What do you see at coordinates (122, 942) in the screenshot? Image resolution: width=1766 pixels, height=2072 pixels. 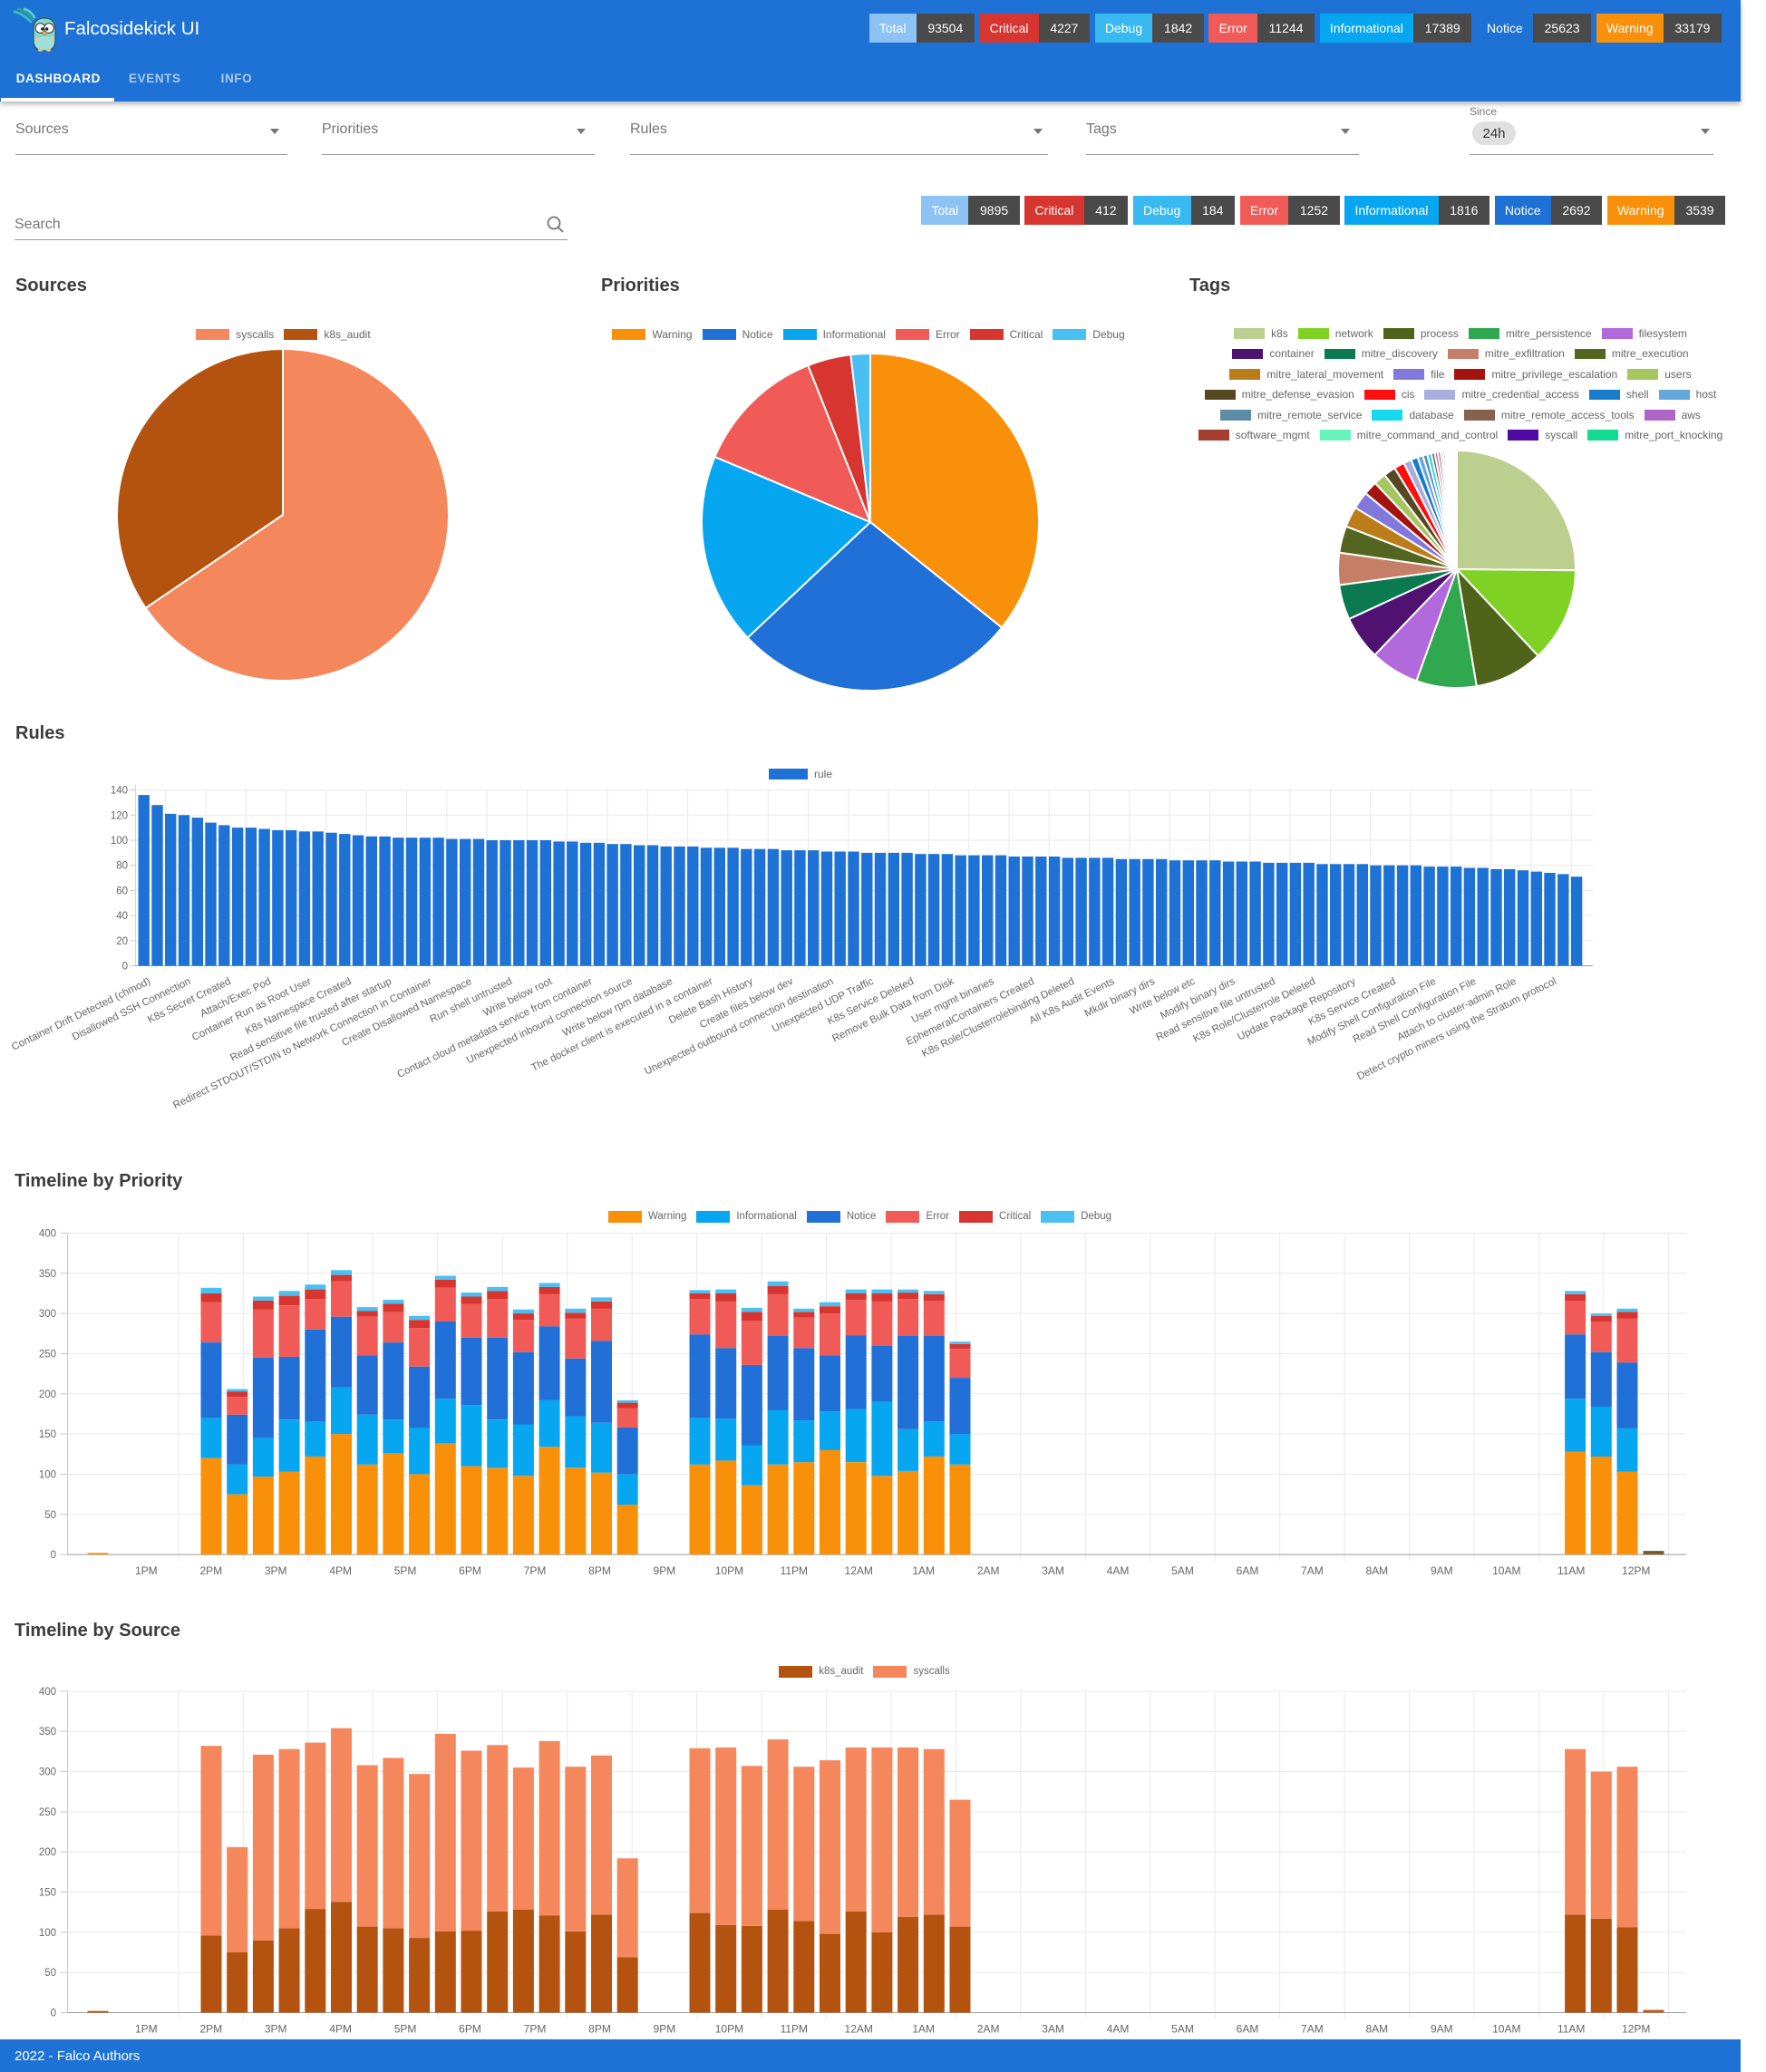 I see `svg-text: 20` at bounding box center [122, 942].